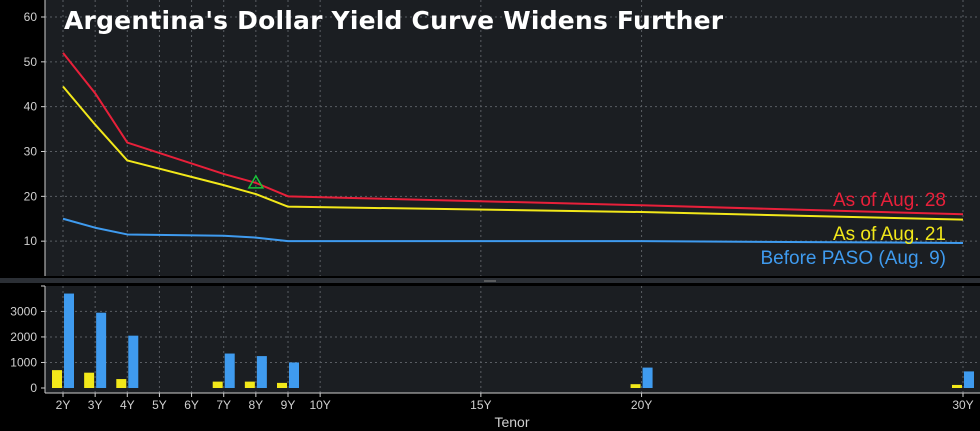 Image resolution: width=980 pixels, height=431 pixels. I want to click on y-tick-label: 2000, so click(23, 337).